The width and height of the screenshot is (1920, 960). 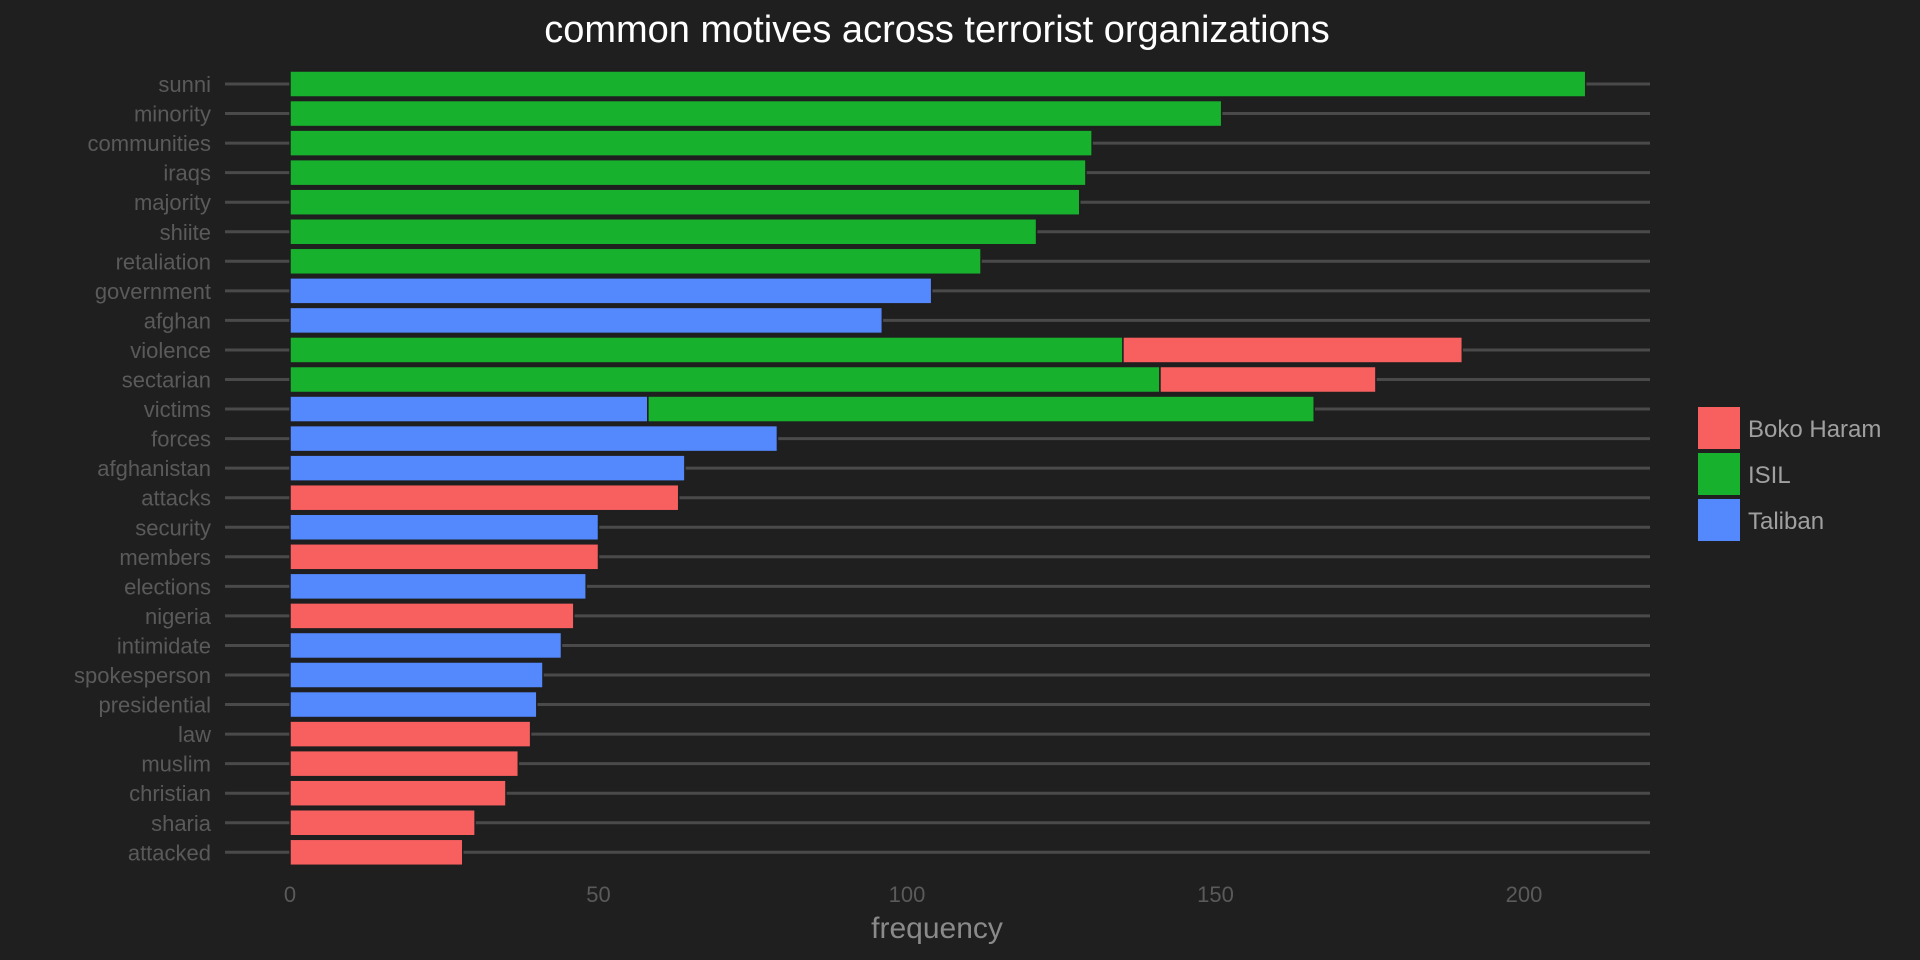 I want to click on bar-spokesperson-taliban, so click(x=416, y=675).